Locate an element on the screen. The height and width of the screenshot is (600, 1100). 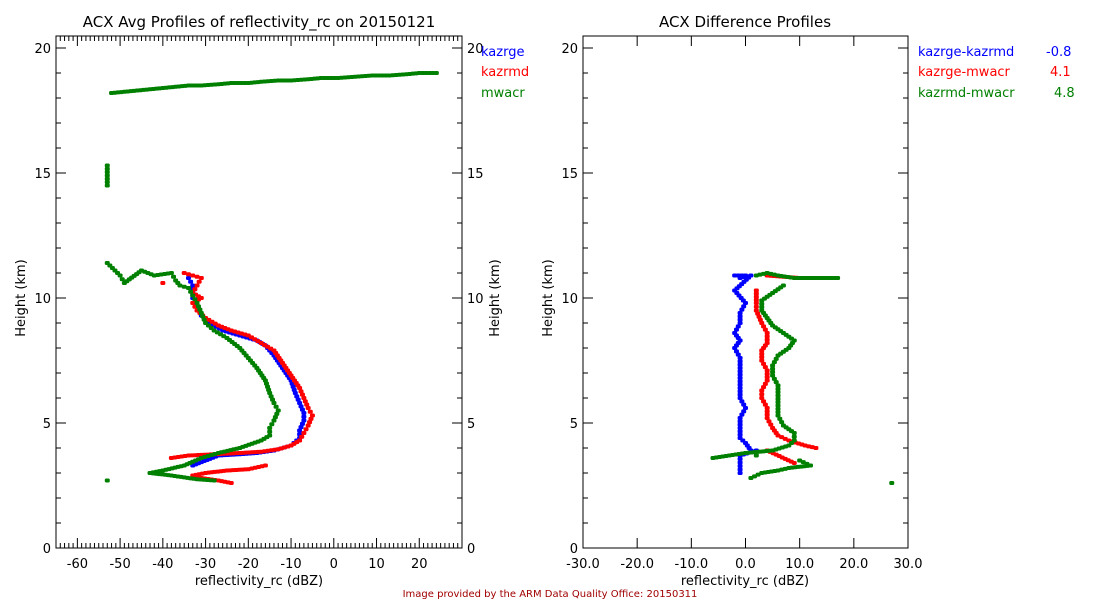
y-tick-label-right: 15 is located at coordinates (475, 174).